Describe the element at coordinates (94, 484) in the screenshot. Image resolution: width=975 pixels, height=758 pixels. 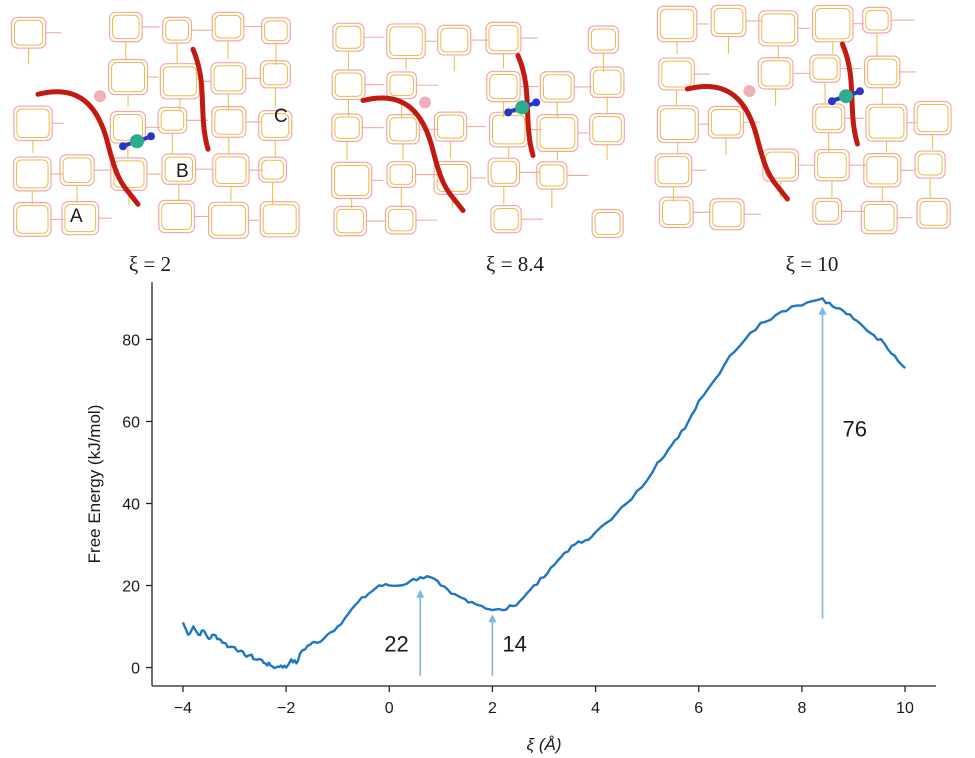
I see `y-axis-label: Free Energy (kJ/mol)` at that location.